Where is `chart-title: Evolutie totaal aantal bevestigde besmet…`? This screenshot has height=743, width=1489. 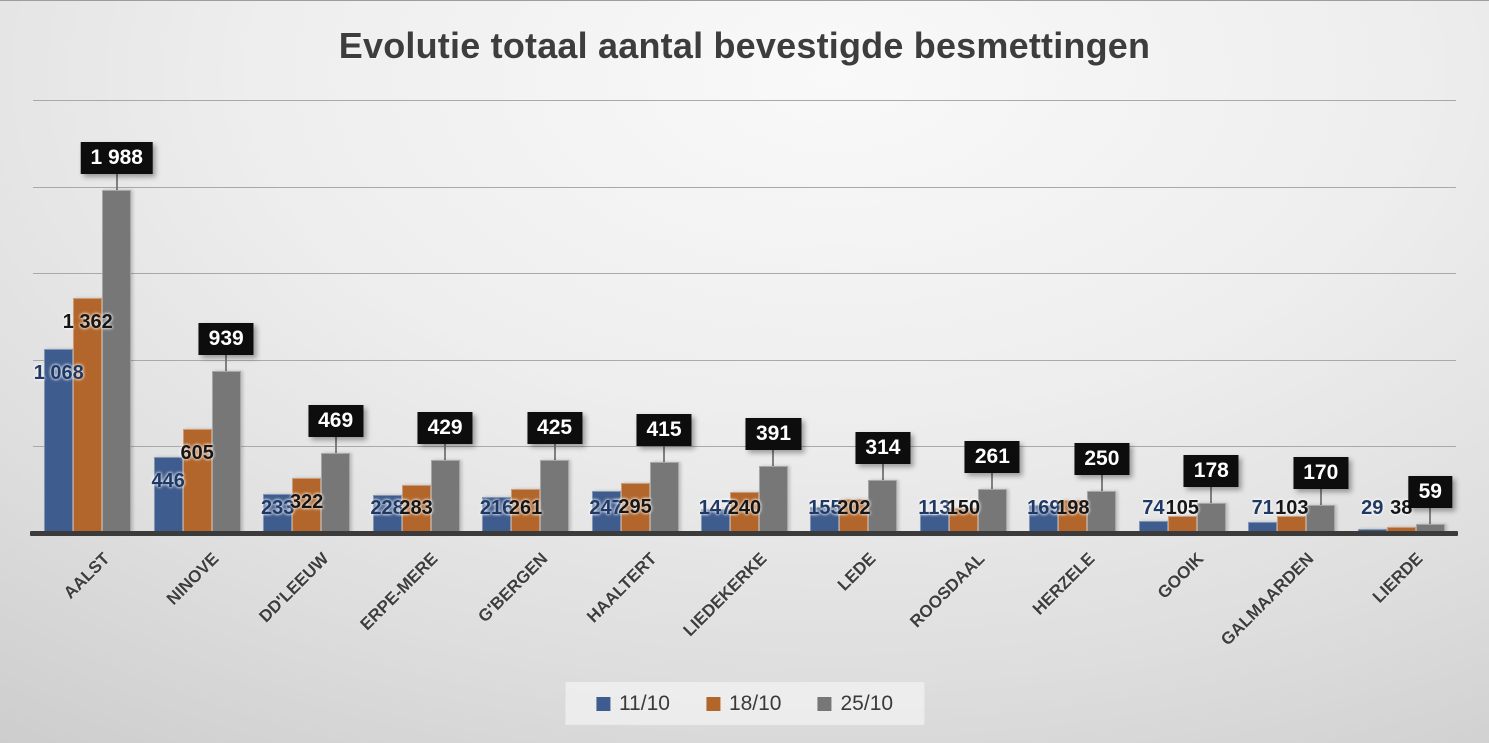 chart-title: Evolutie totaal aantal bevestigde besmet… is located at coordinates (744, 45).